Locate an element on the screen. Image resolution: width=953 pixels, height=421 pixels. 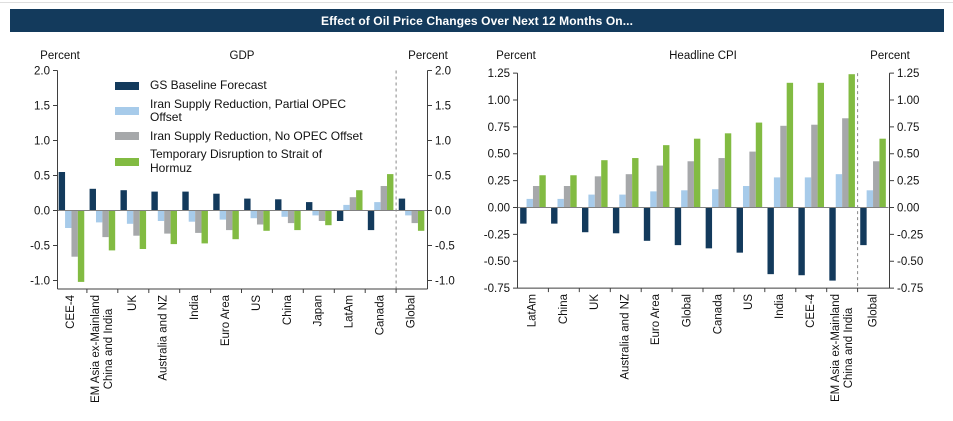
bar-no-em-asia-ex-mainland is located at coordinates (105, 224).